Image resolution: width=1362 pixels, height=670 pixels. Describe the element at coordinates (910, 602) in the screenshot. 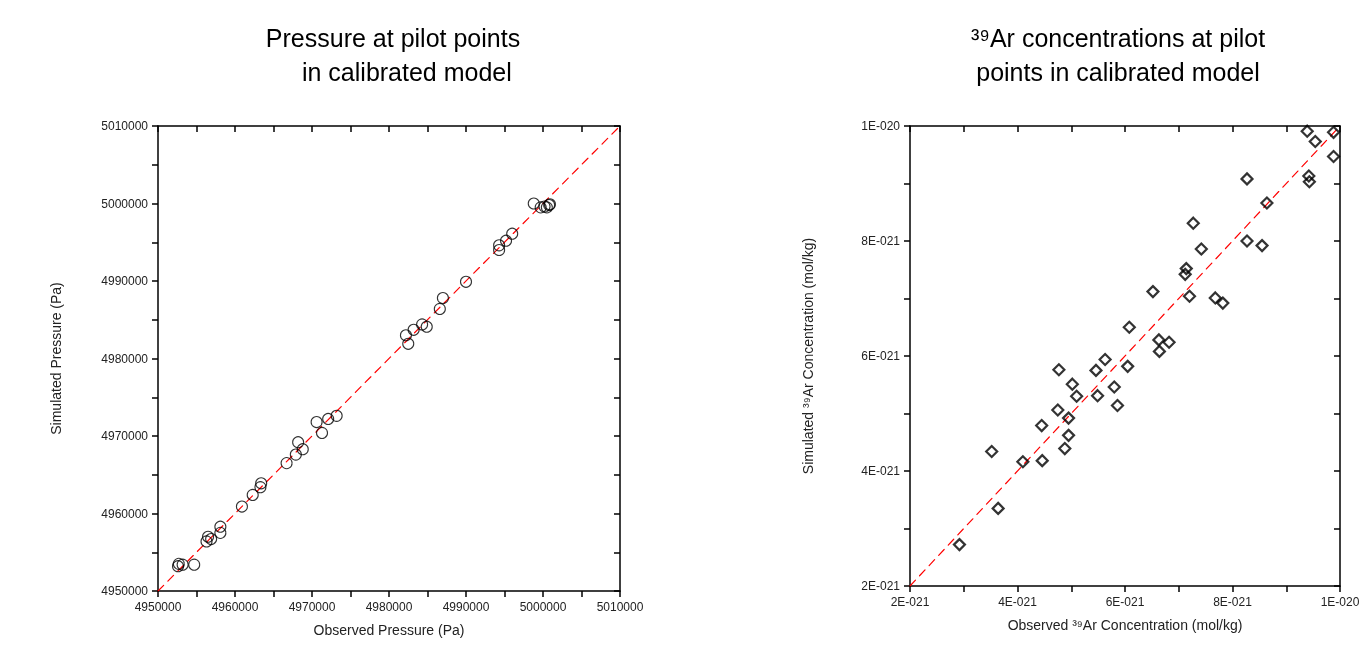

I see `x-tick-label: 2E-021` at that location.